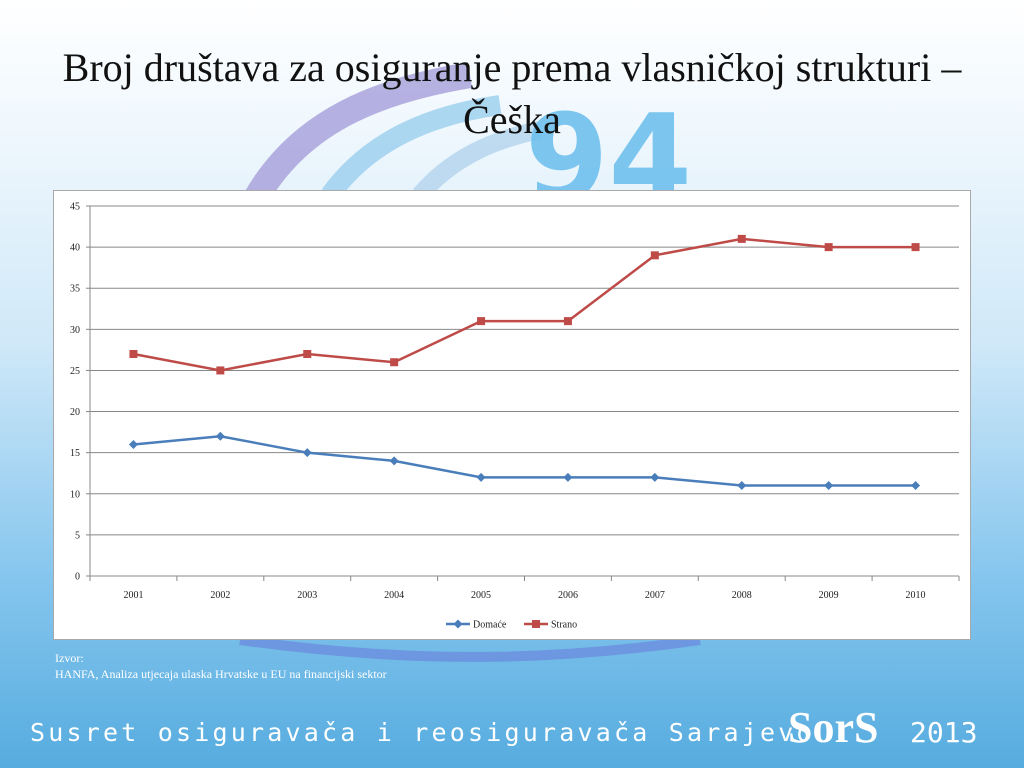 The image size is (1024, 768). What do you see at coordinates (742, 595) in the screenshot?
I see `x-tick-label: 2008` at bounding box center [742, 595].